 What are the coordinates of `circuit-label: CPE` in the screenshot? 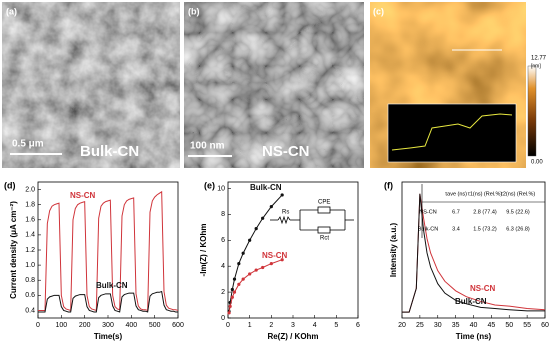 It's located at (324, 203).